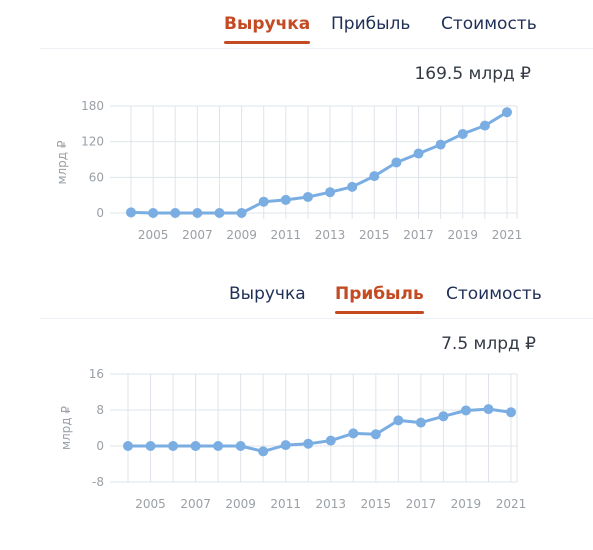 The height and width of the screenshot is (550, 593). Describe the element at coordinates (472, 74) in the screenshot. I see `revenue-value: 169.5 млрд ₽` at that location.